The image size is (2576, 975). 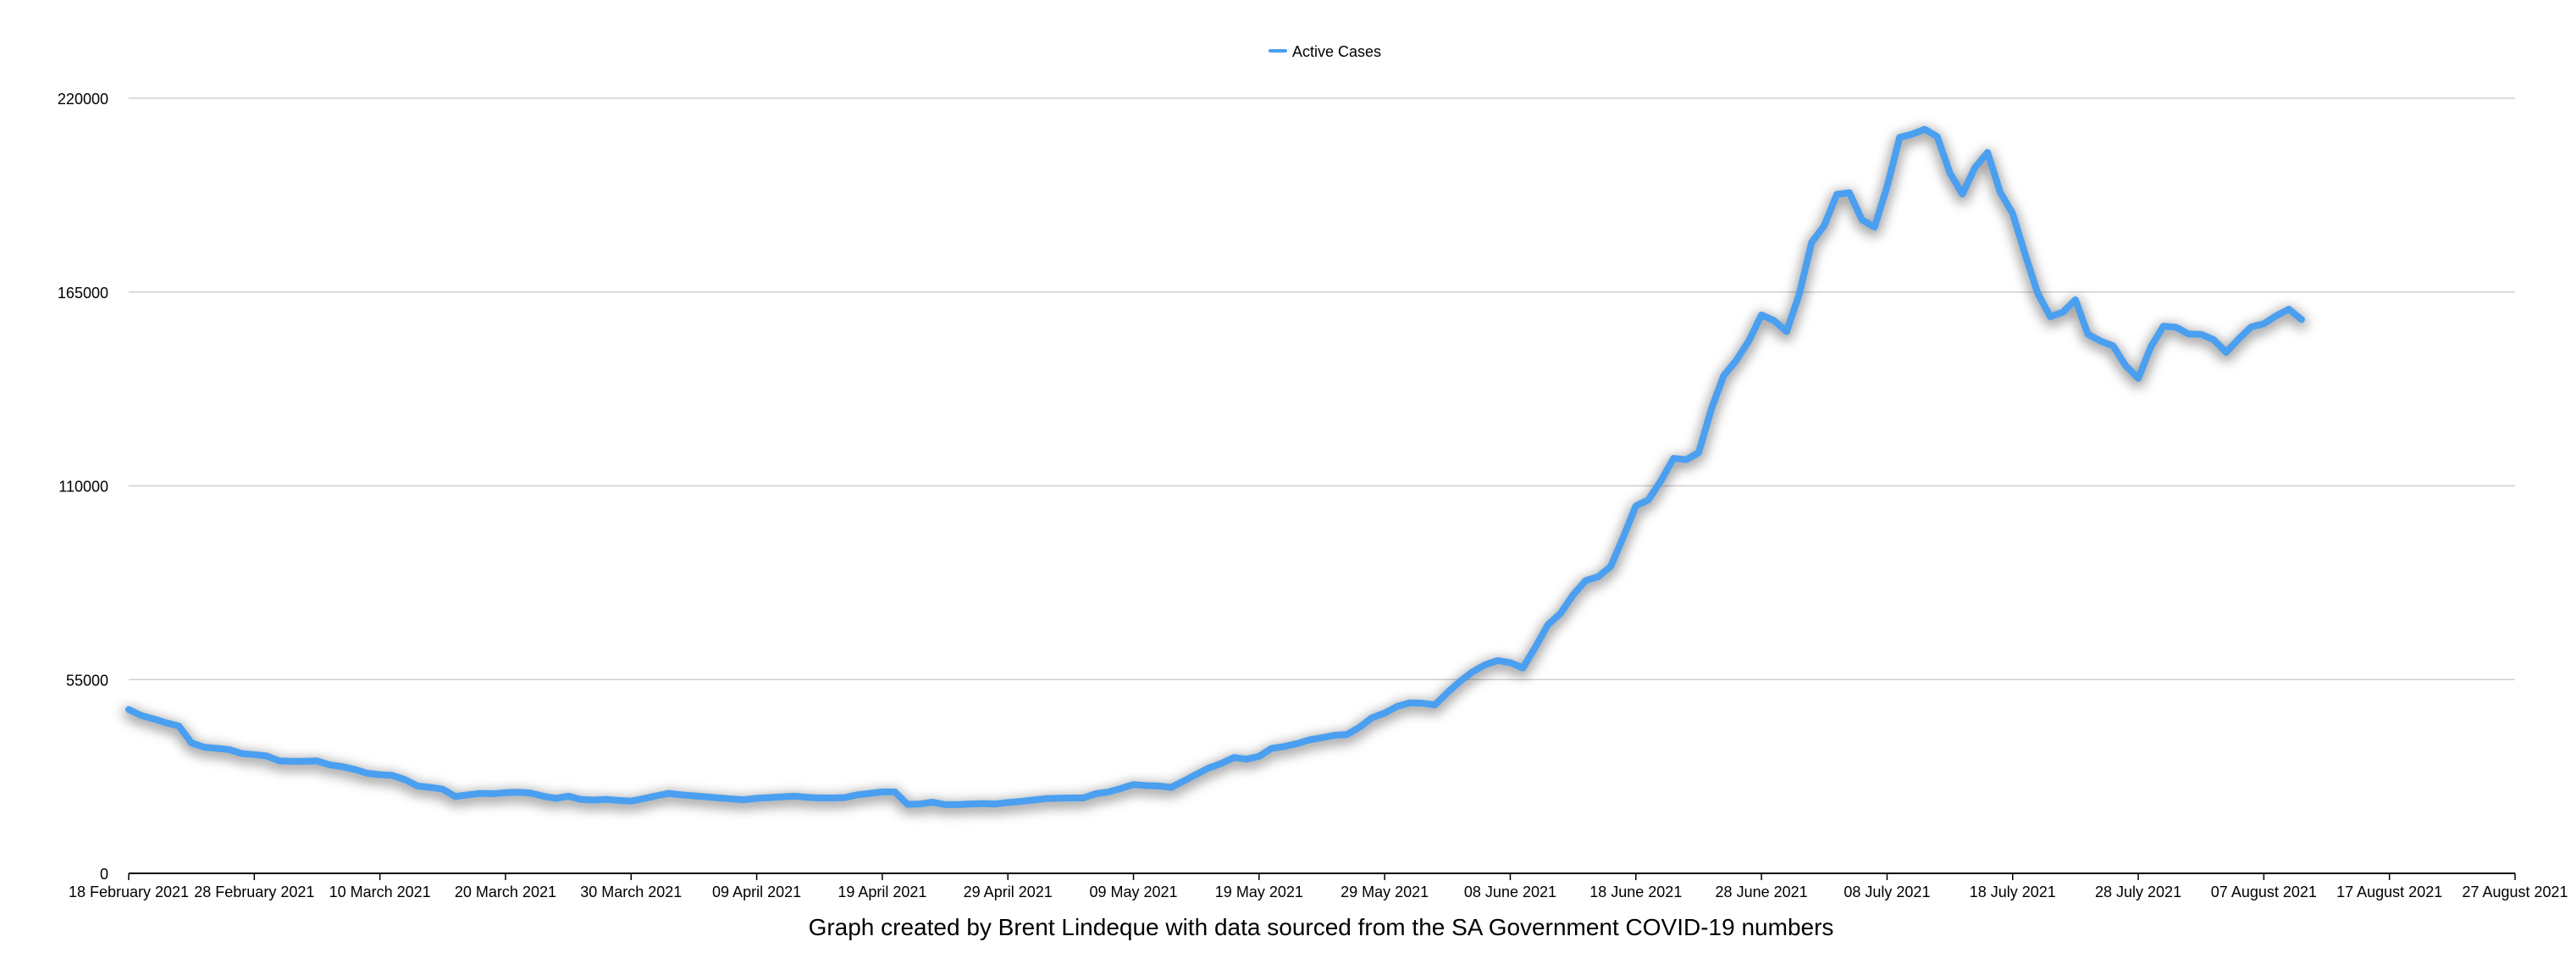 What do you see at coordinates (505, 892) in the screenshot?
I see `x-tick-label: 20 March 2021` at bounding box center [505, 892].